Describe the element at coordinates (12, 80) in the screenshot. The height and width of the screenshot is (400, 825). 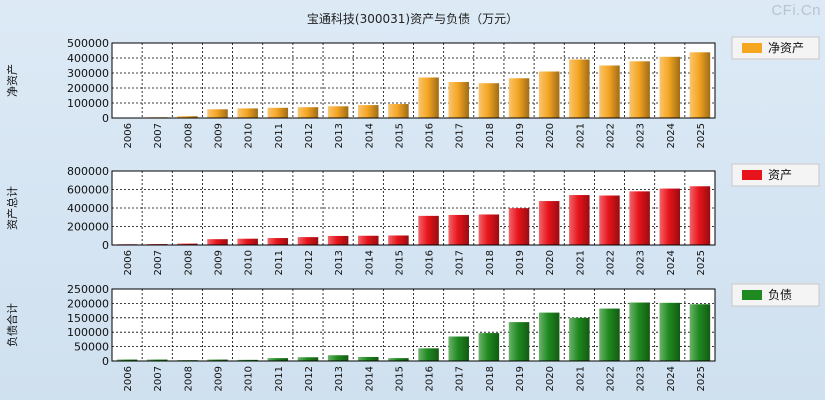
I see `y-axis-label: 净资产` at that location.